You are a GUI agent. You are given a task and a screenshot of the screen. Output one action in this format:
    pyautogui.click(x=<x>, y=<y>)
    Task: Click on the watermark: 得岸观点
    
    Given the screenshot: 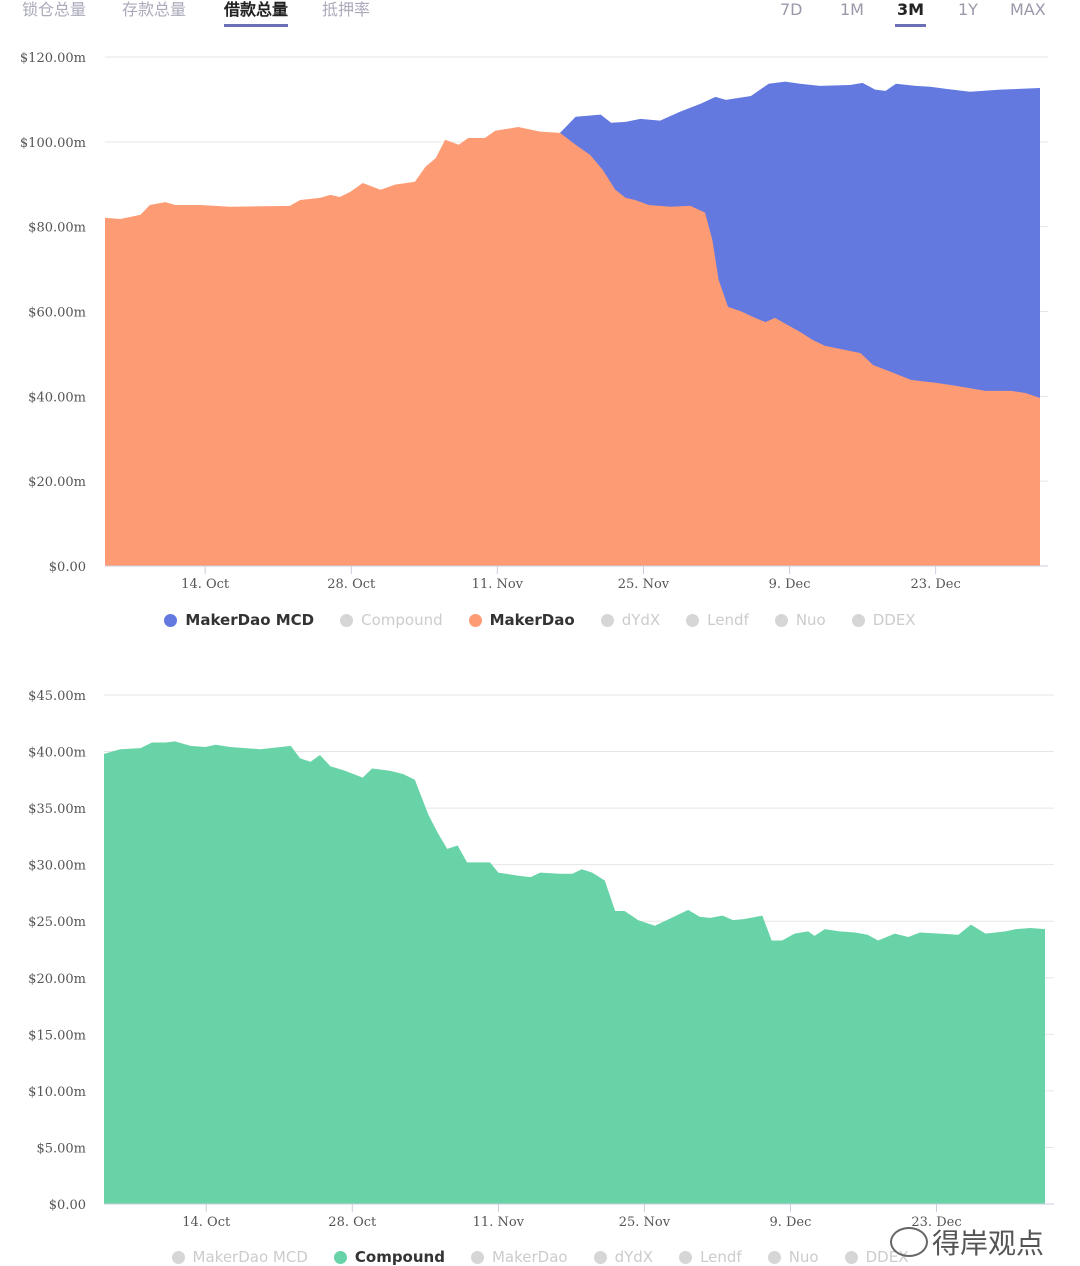 What is the action you would take?
    pyautogui.click(x=967, y=1242)
    